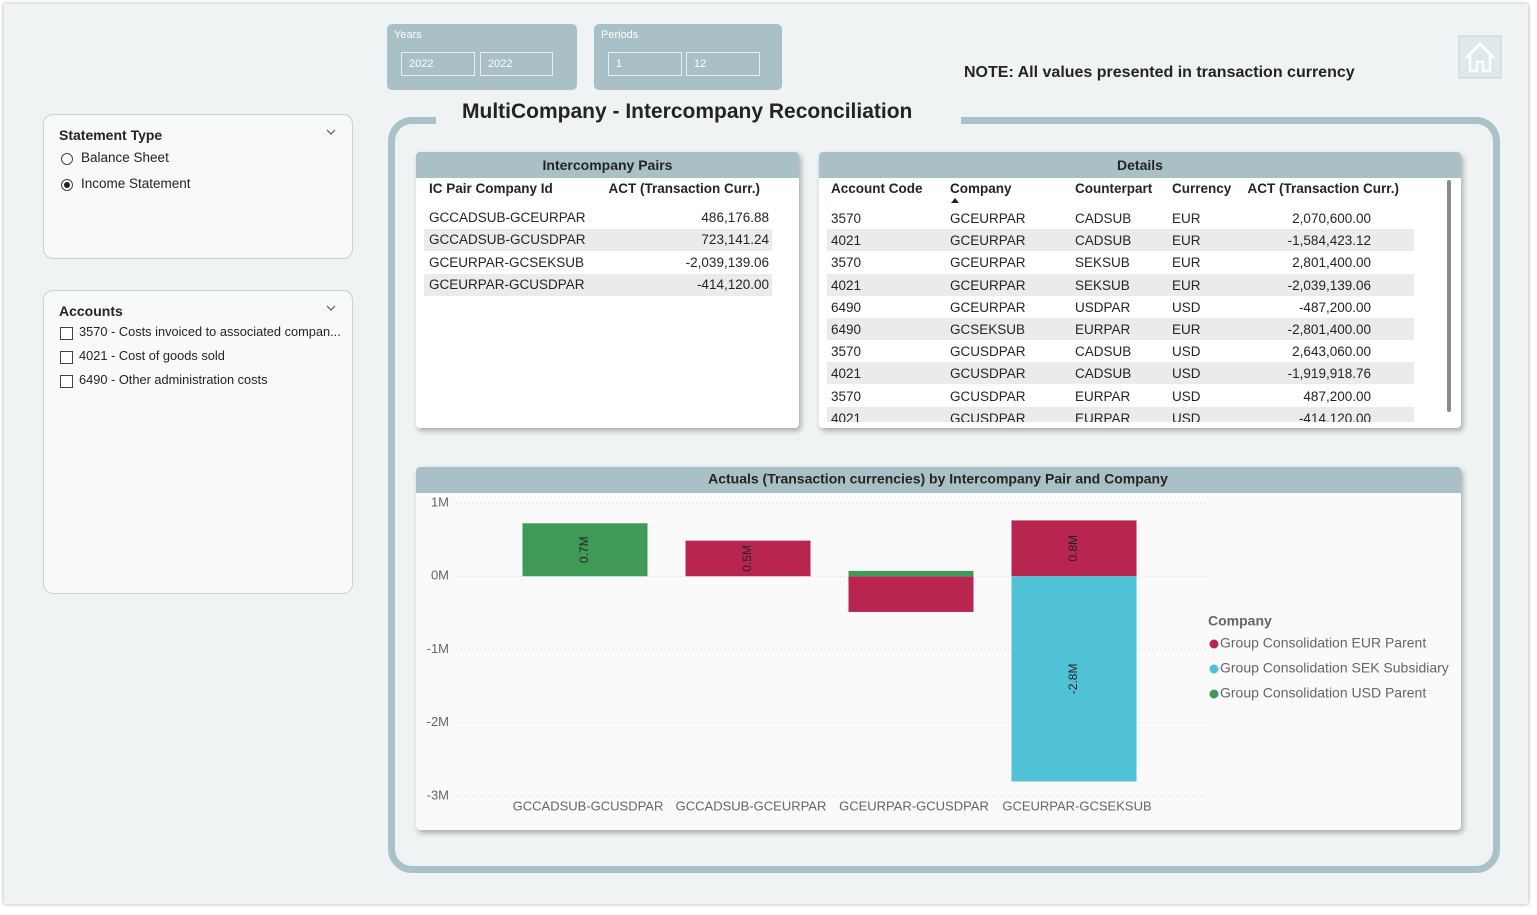 The height and width of the screenshot is (915, 1537). I want to click on table-cell: GCCADSUB-GCUSDPAR, so click(507, 240).